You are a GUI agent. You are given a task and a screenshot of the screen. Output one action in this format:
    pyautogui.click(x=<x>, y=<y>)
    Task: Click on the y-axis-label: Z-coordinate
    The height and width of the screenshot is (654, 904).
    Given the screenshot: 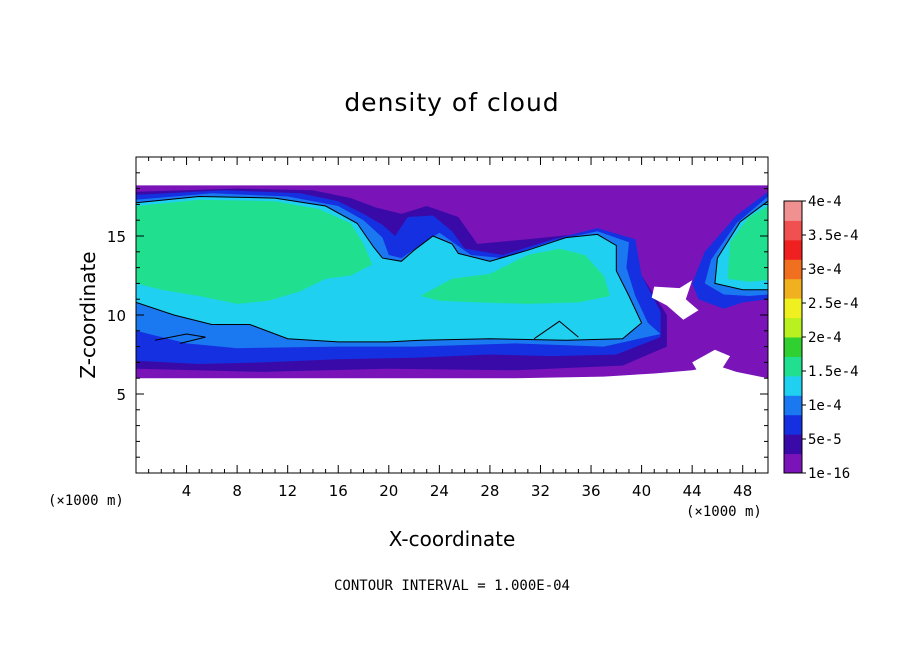 What is the action you would take?
    pyautogui.click(x=88, y=315)
    